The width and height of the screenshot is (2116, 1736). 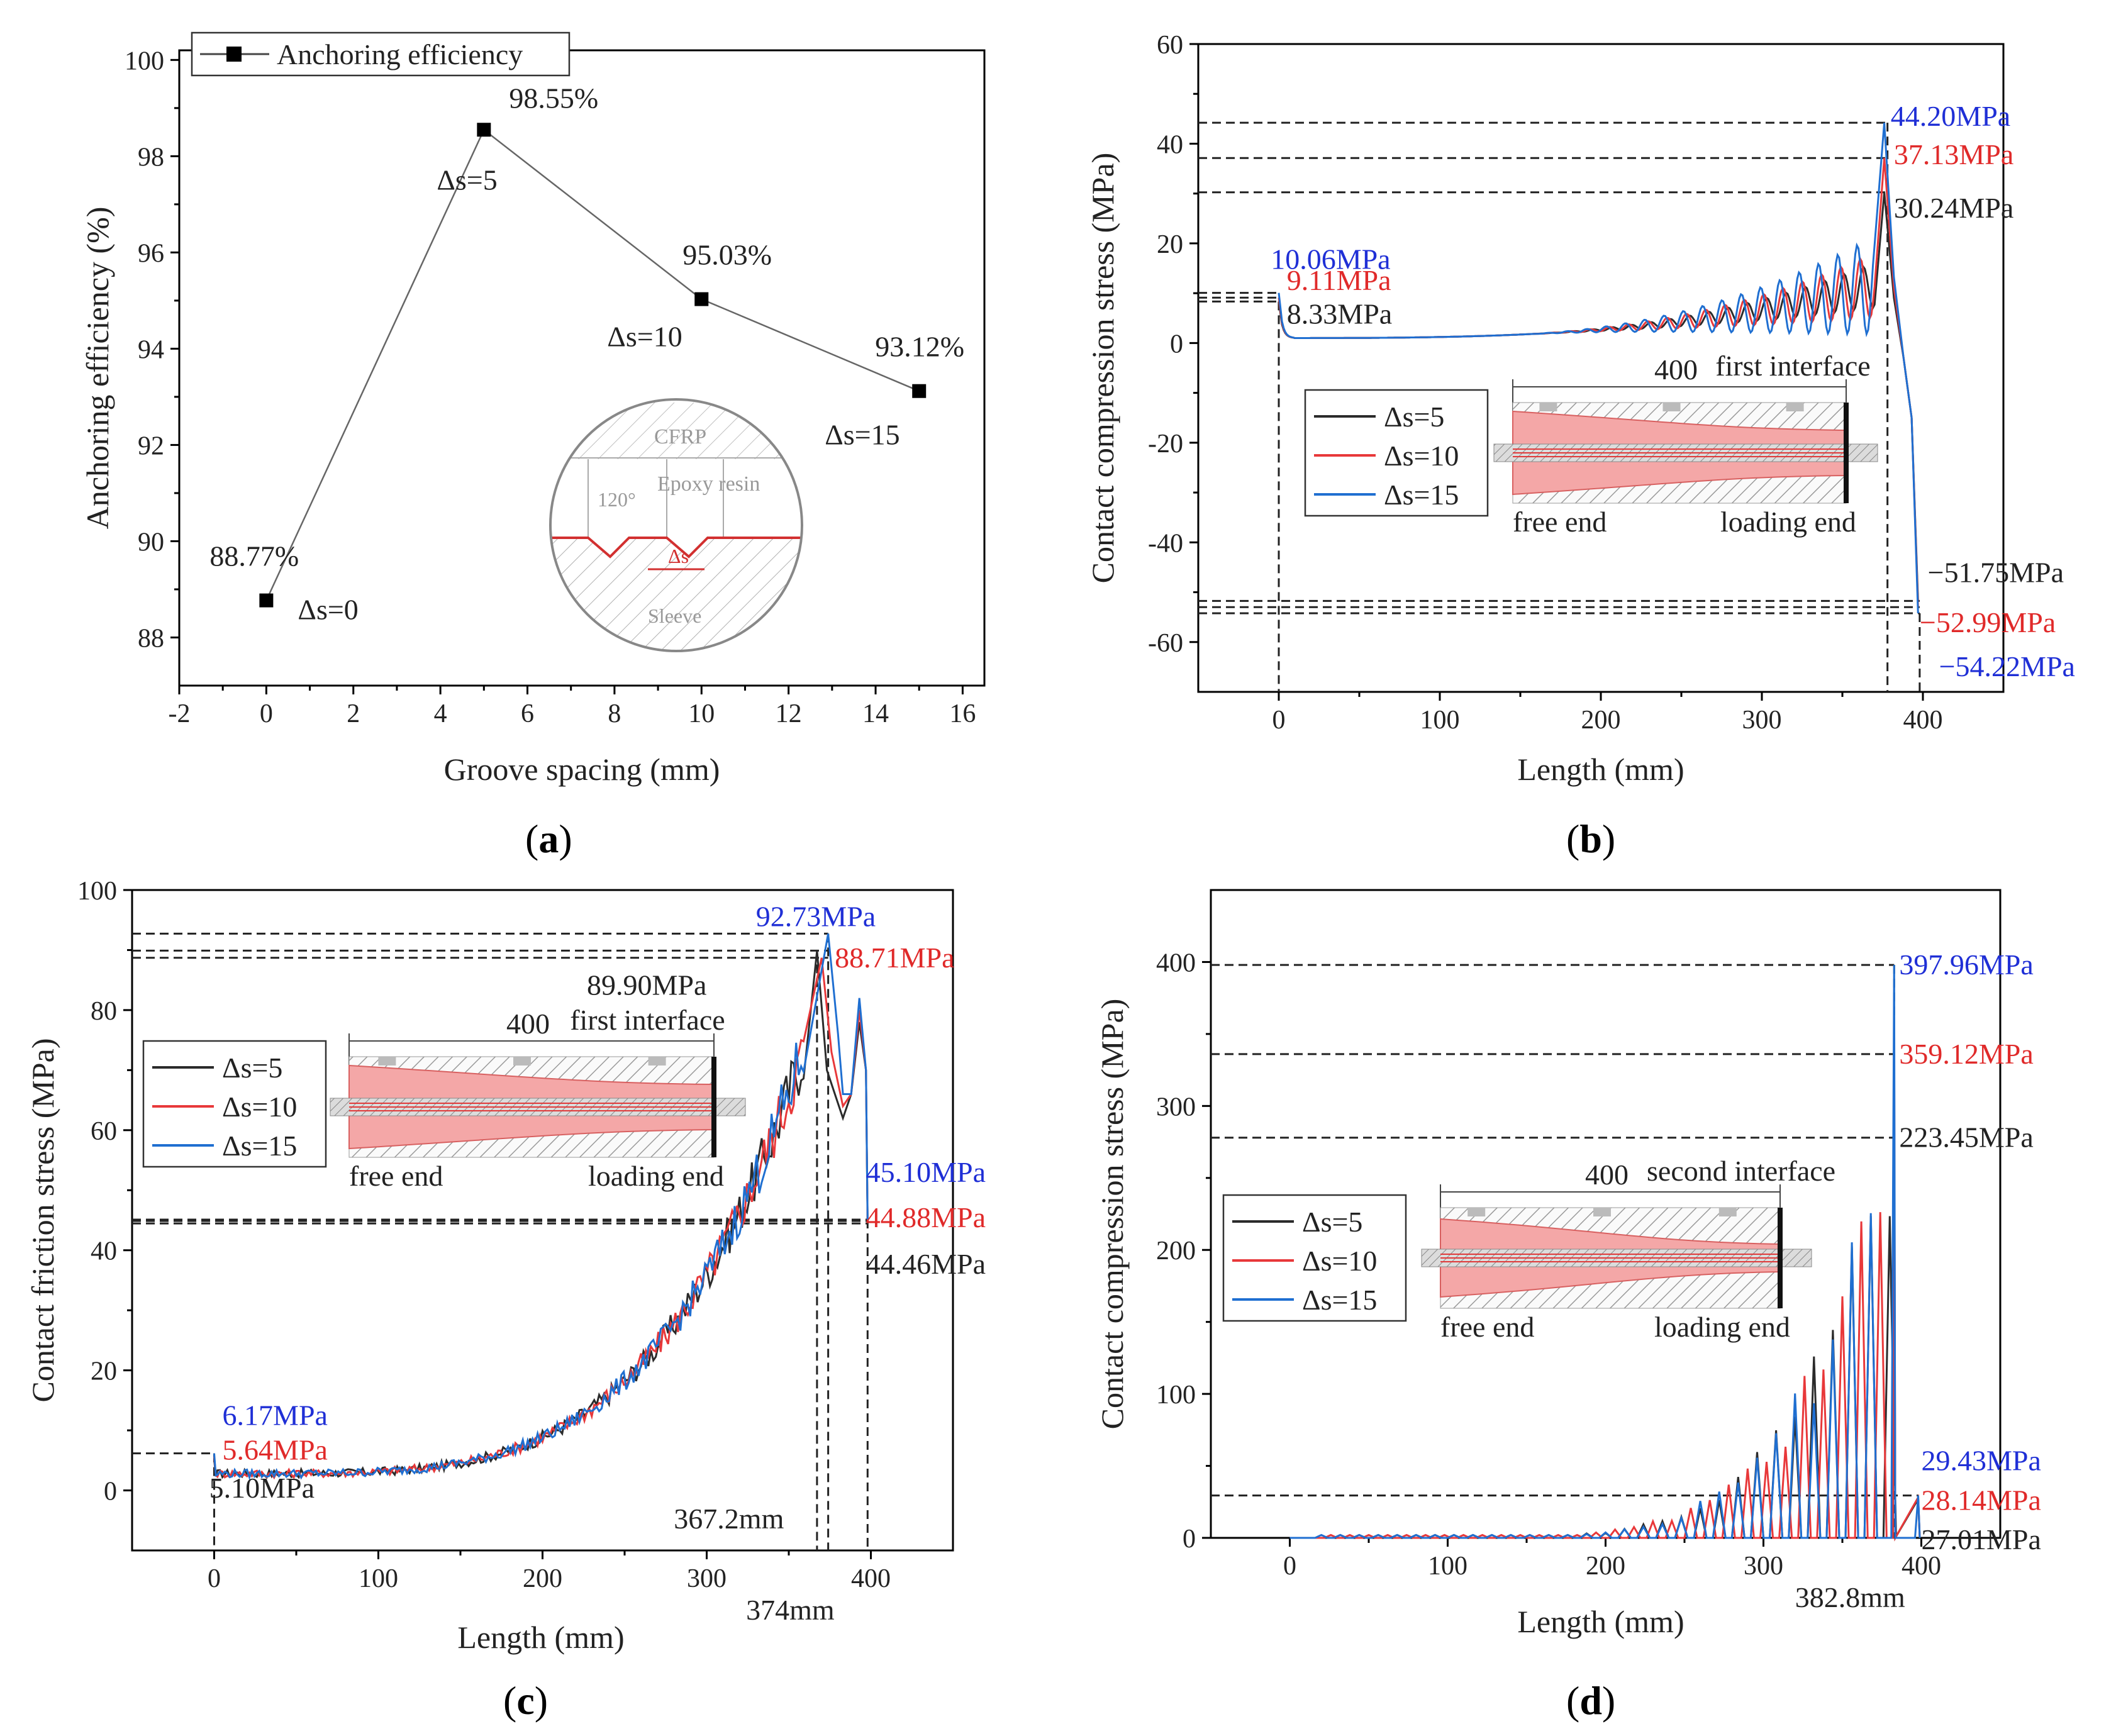 What do you see at coordinates (1170, 144) in the screenshot?
I see `y-tick-label: 40` at bounding box center [1170, 144].